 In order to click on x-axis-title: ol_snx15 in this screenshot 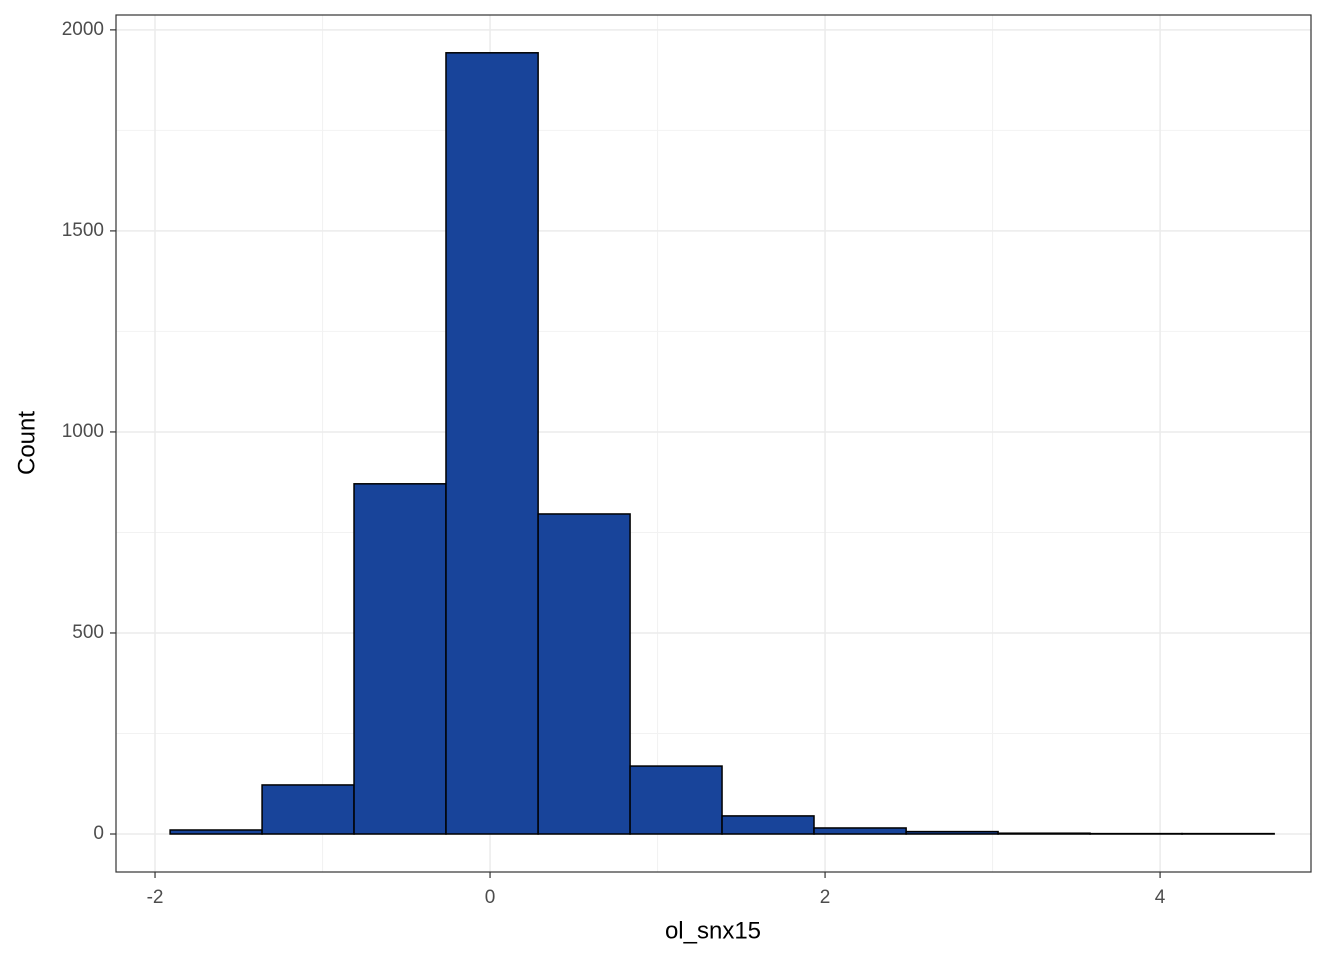, I will do `click(713, 930)`.